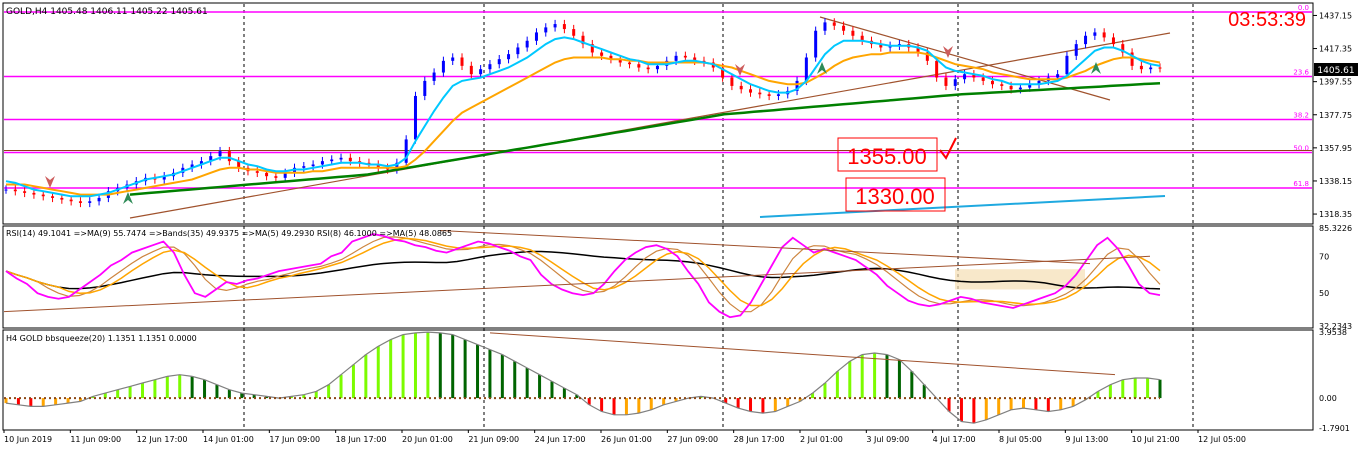 The height and width of the screenshot is (450, 1358). I want to click on time-tick-label: 4 Jul 17:00, so click(954, 439).